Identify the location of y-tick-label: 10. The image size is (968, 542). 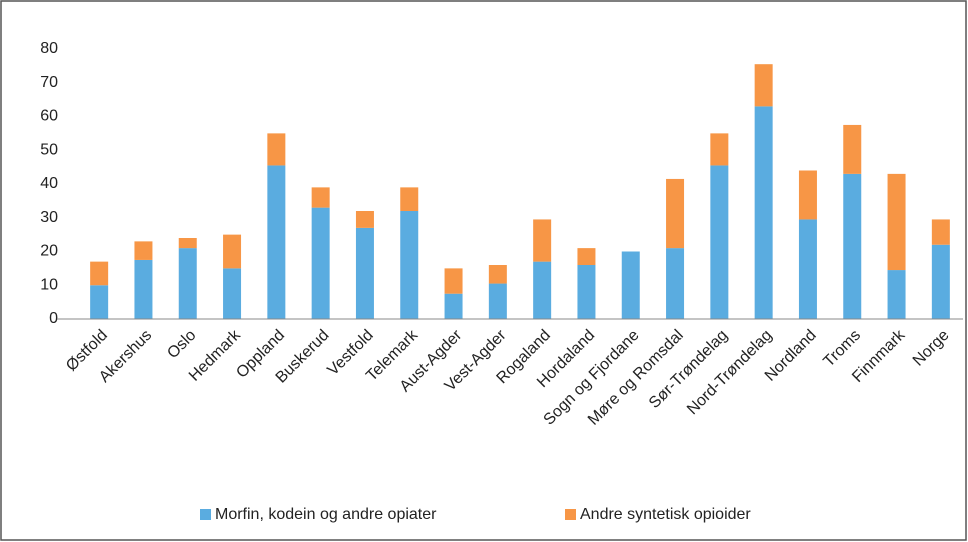
(49, 284).